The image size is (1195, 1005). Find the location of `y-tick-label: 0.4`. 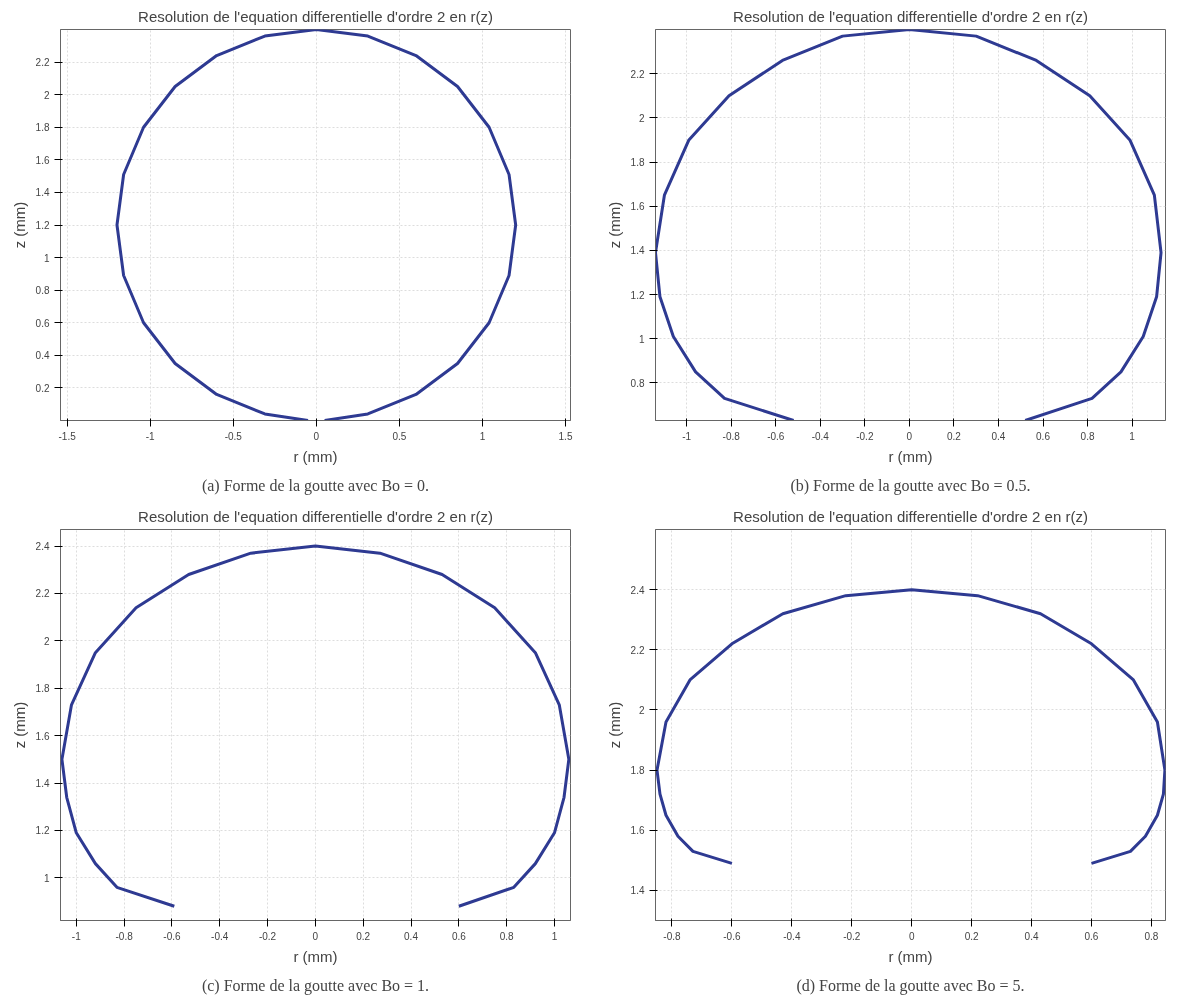

y-tick-label: 0.4 is located at coordinates (42, 356).